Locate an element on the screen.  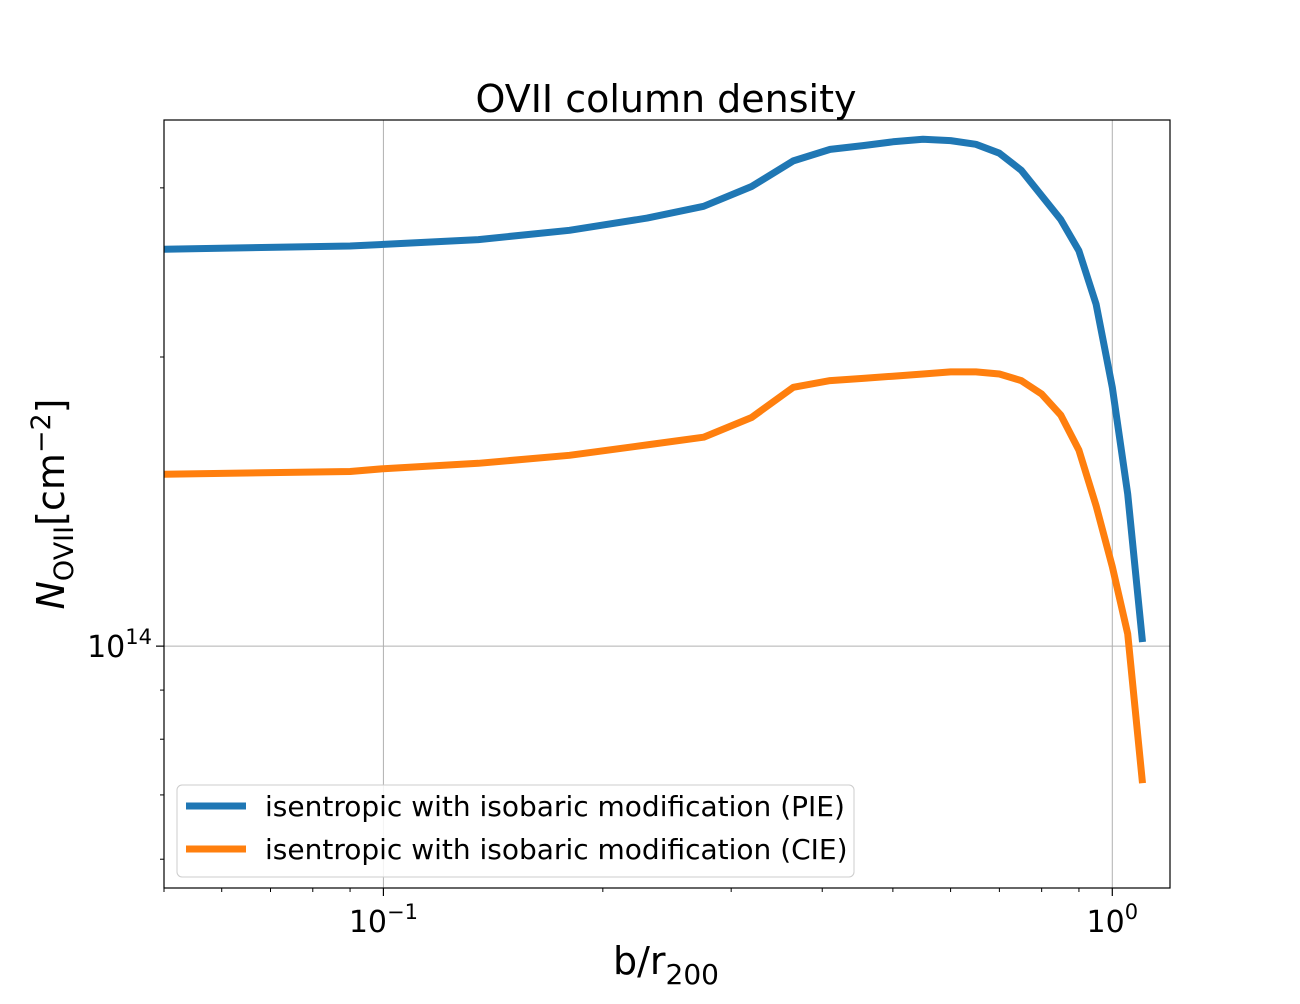
x-axis-label-main: b/r is located at coordinates (639, 961).